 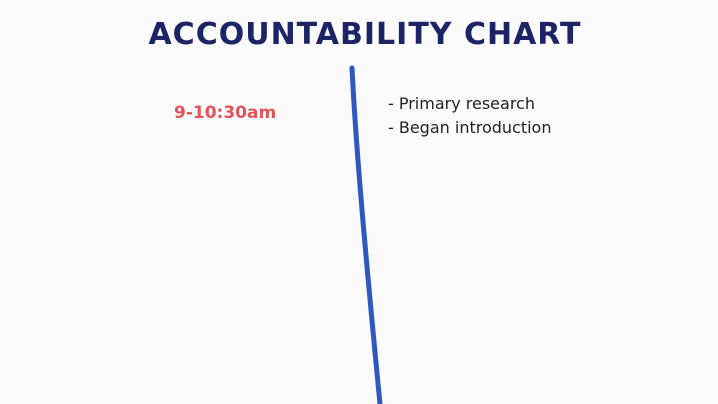 What do you see at coordinates (469, 127) in the screenshot?
I see `item: - Began introduction` at bounding box center [469, 127].